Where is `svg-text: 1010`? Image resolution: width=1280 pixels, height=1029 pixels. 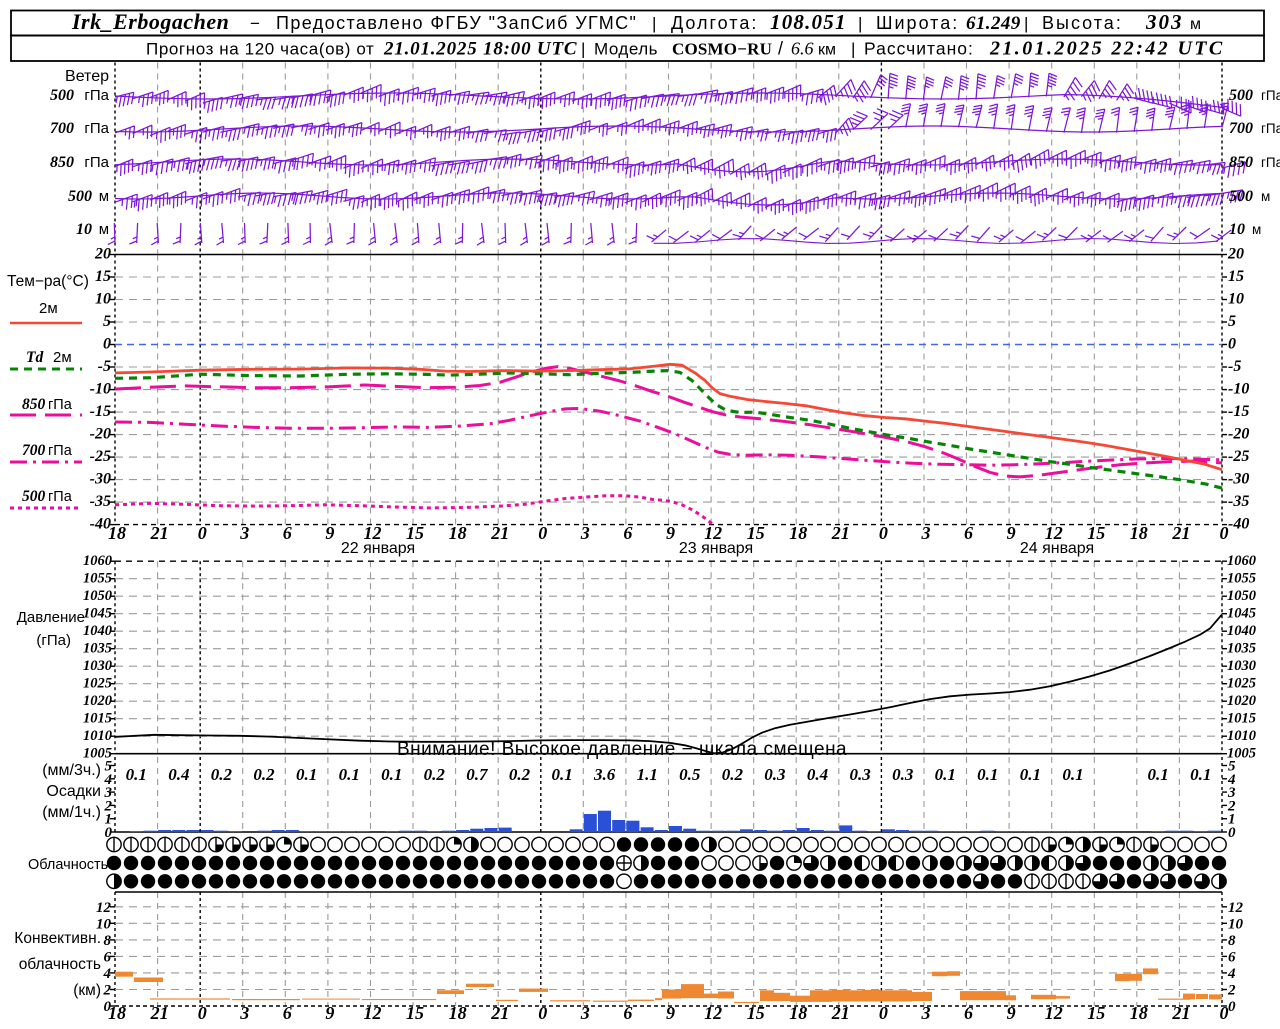 svg-text: 1010 is located at coordinates (1241, 736).